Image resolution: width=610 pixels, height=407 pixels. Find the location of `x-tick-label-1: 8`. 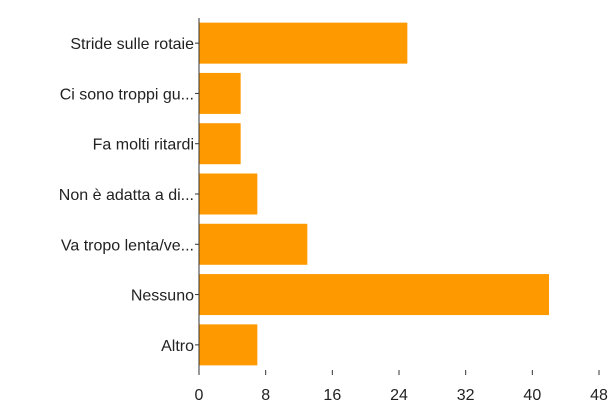

x-tick-label-1: 8 is located at coordinates (265, 395).